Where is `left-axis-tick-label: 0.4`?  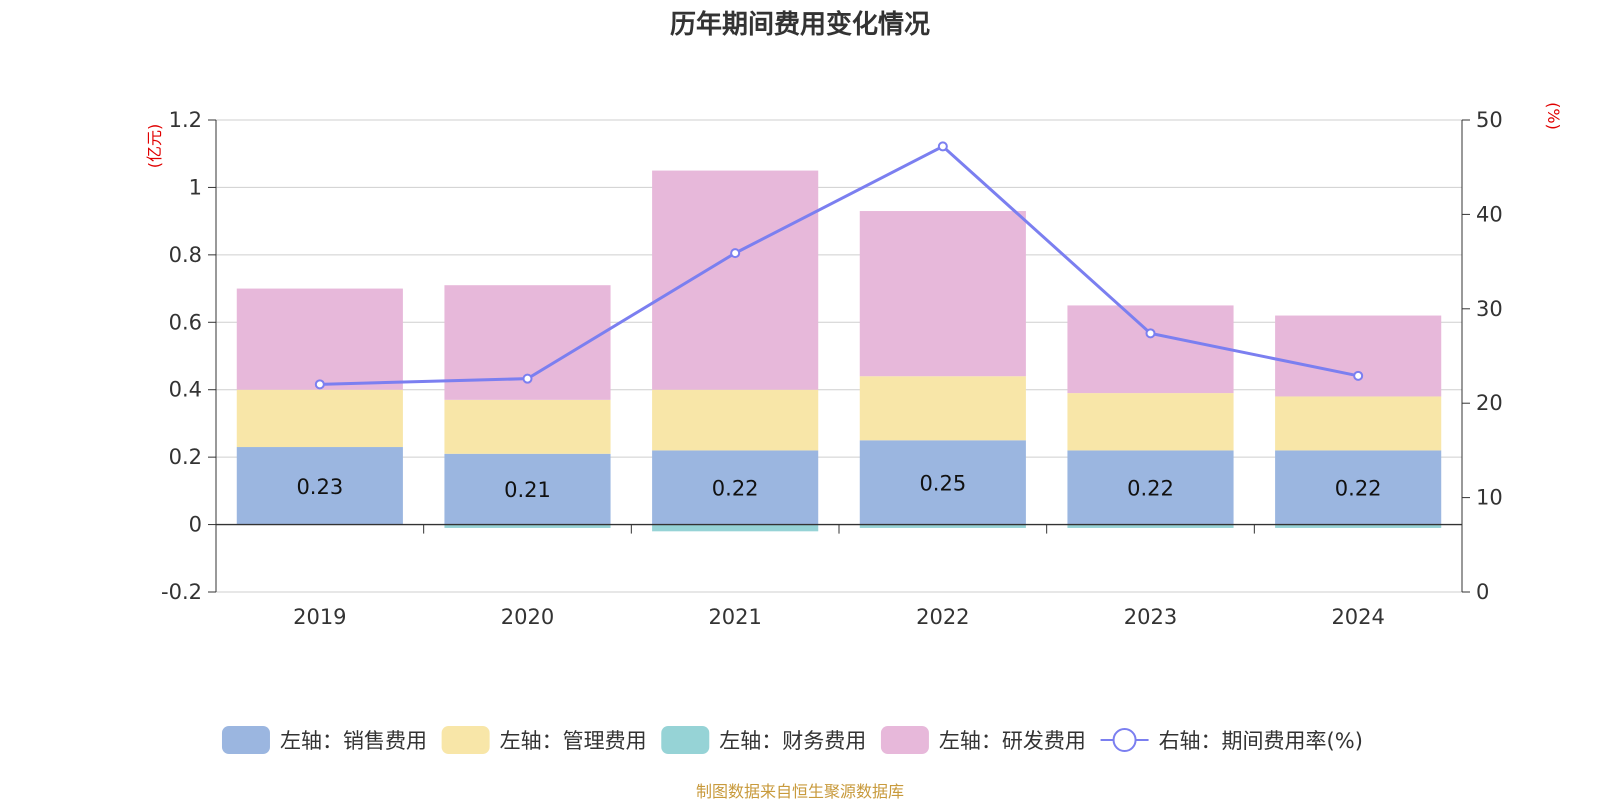
left-axis-tick-label: 0.4 is located at coordinates (185, 390).